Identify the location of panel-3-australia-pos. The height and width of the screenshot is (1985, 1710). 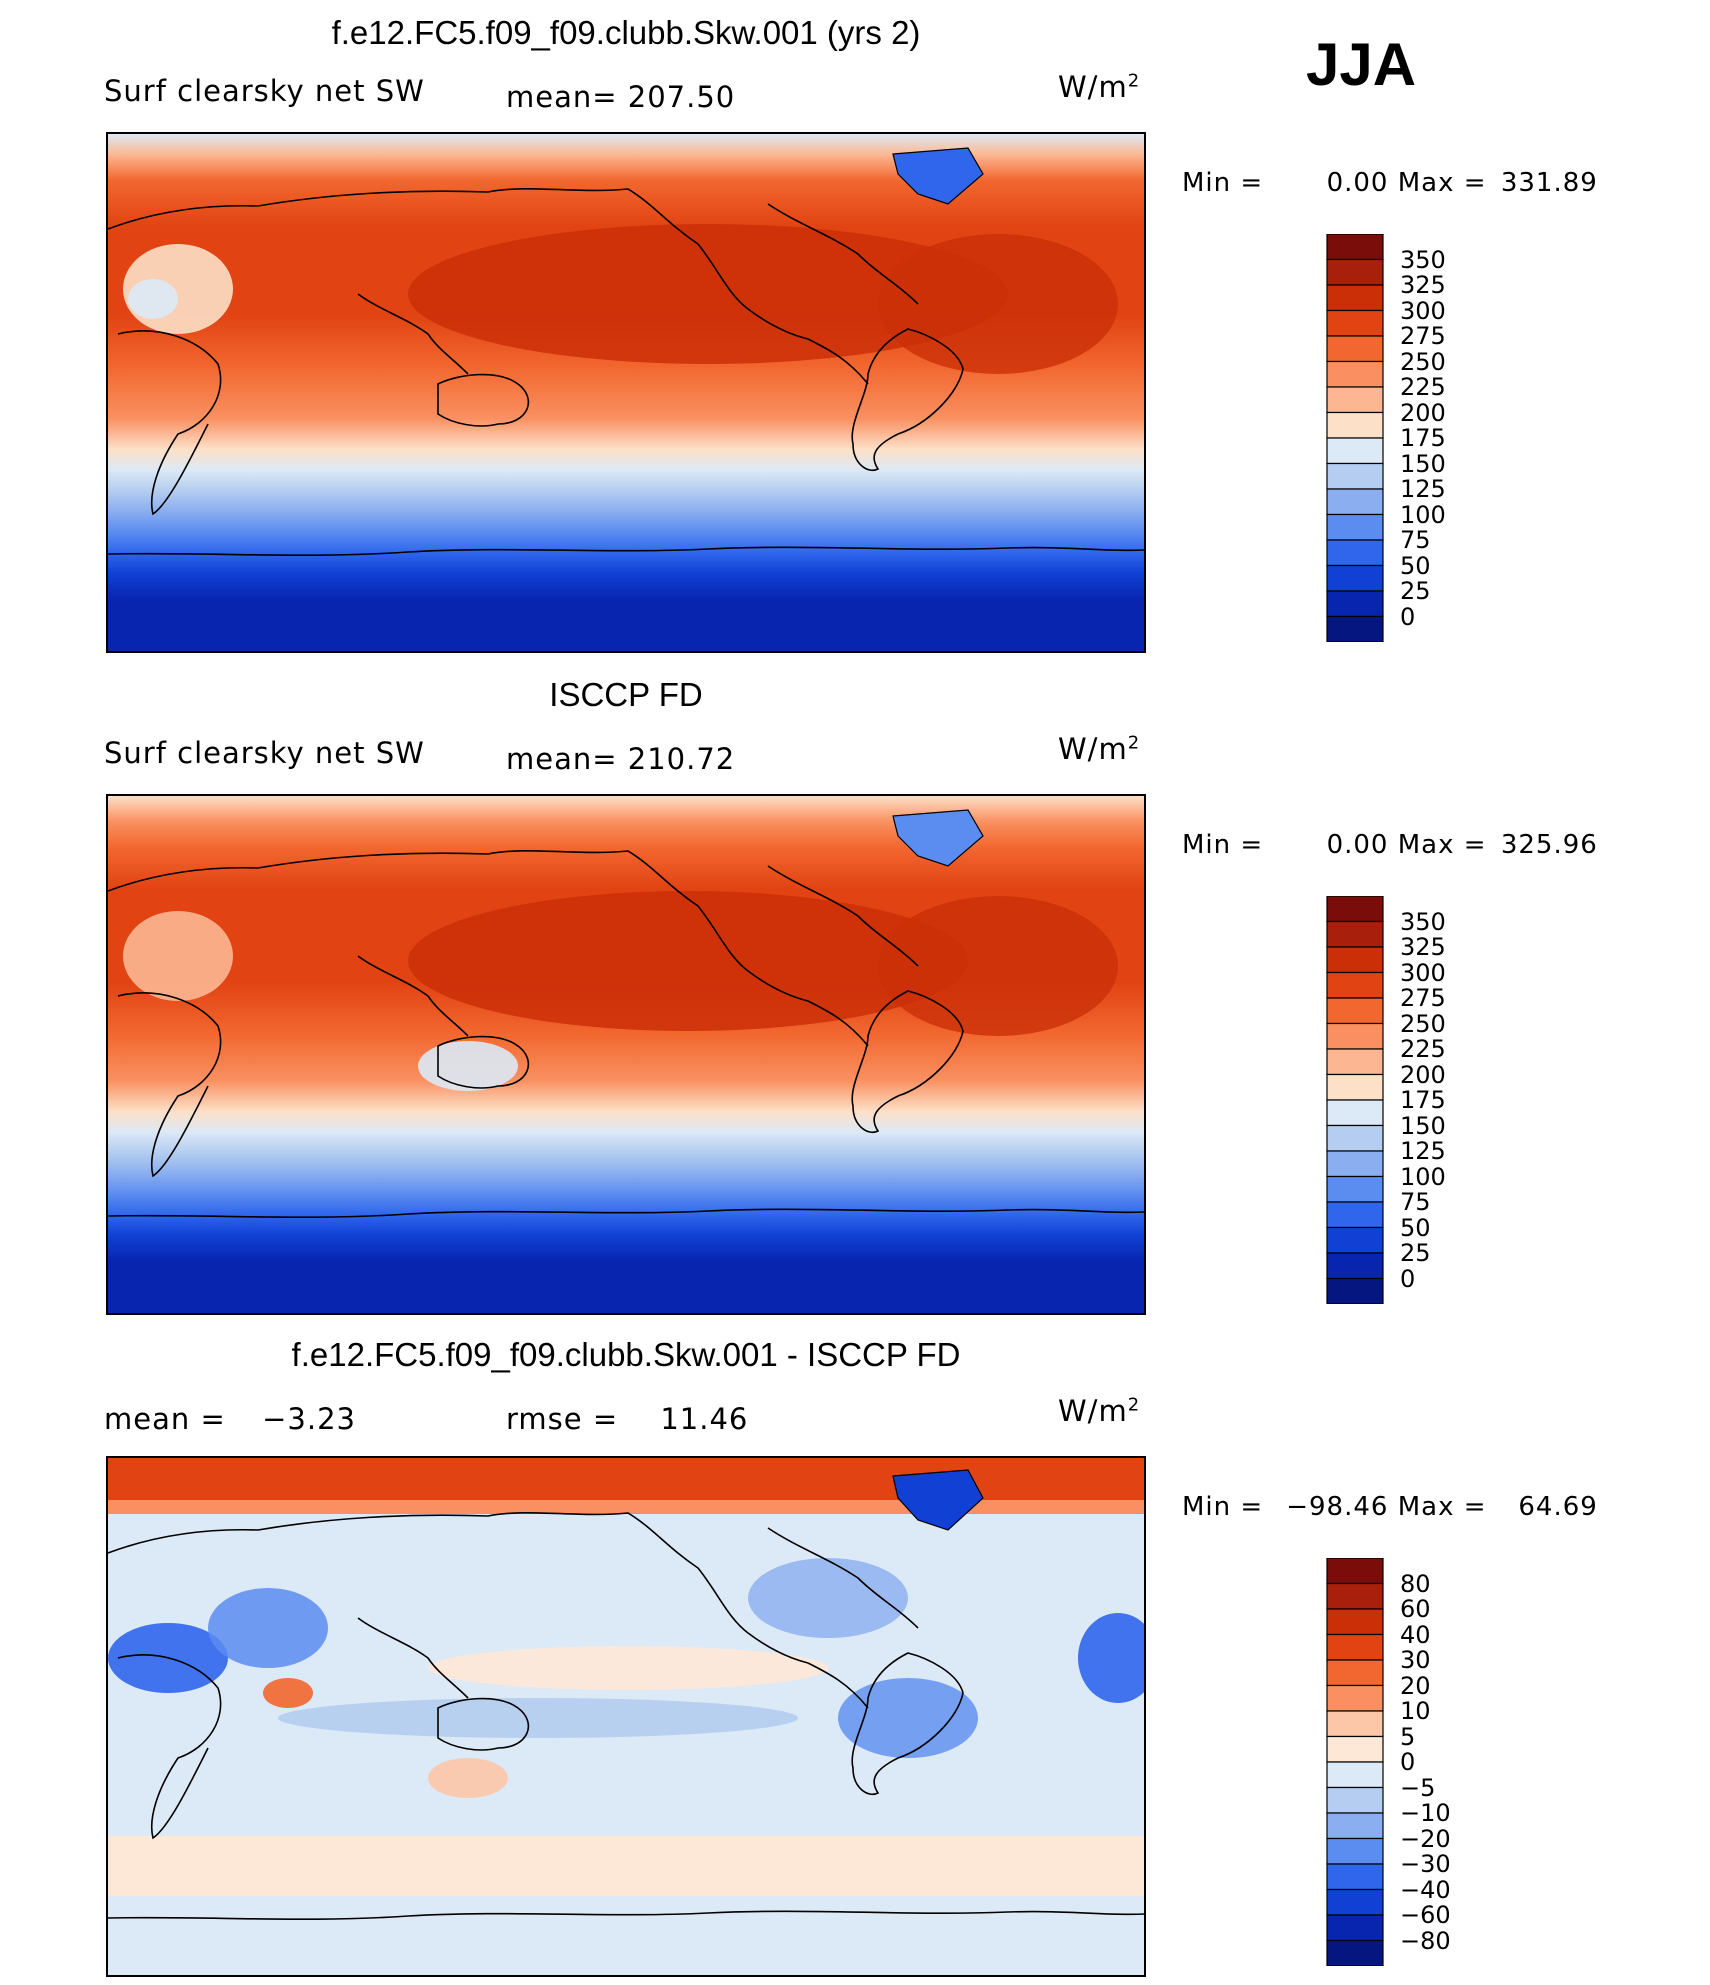
(468, 1778).